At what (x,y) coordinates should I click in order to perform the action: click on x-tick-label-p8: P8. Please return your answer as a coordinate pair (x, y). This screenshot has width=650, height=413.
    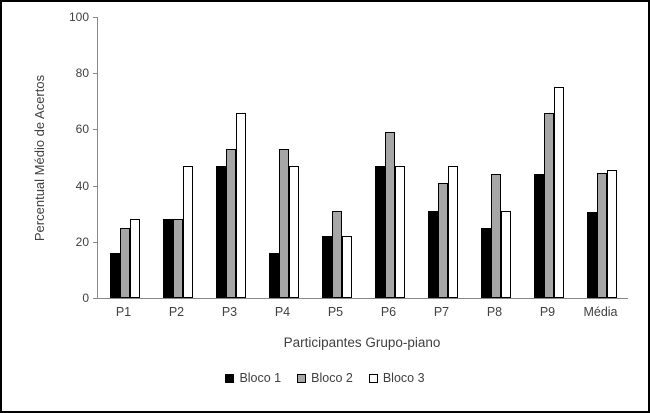
    Looking at the image, I should click on (494, 312).